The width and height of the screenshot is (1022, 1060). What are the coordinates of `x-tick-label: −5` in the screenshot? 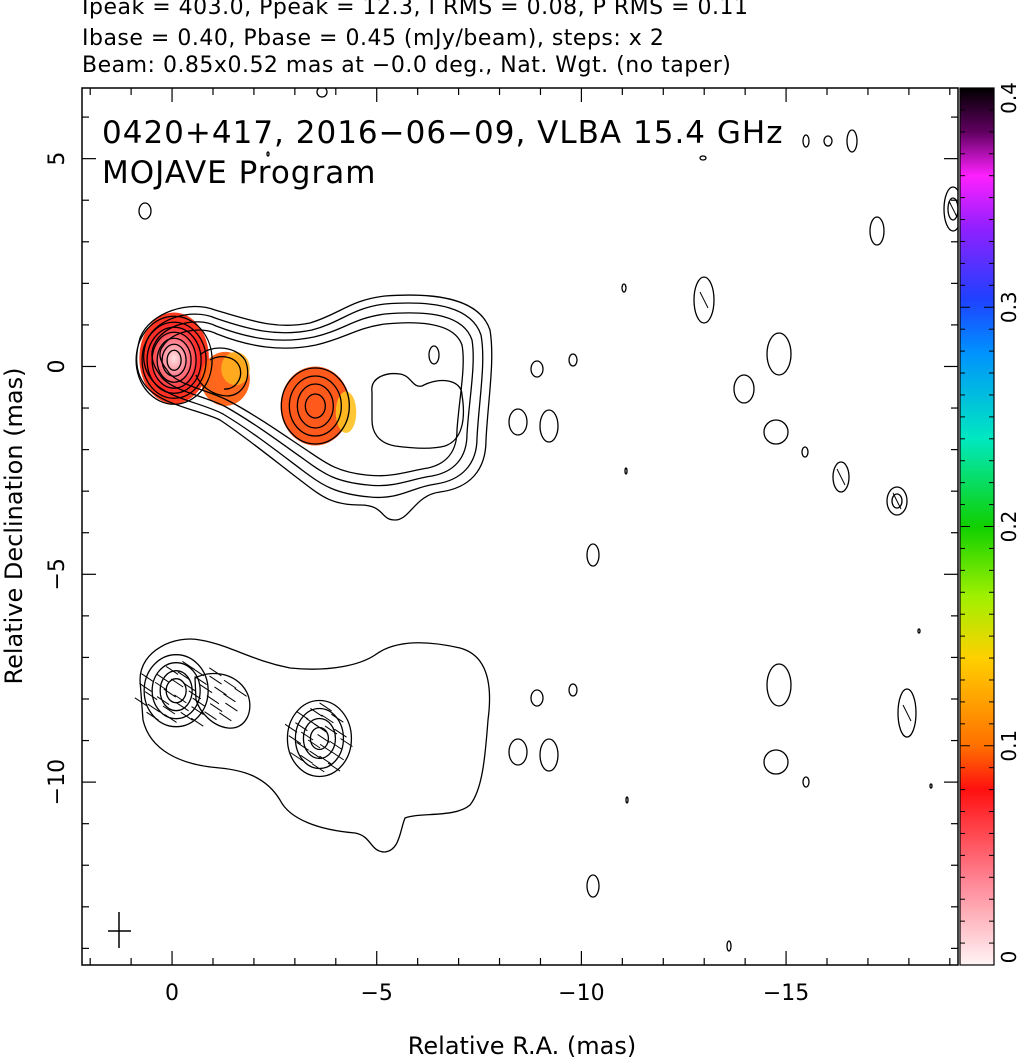 It's located at (377, 993).